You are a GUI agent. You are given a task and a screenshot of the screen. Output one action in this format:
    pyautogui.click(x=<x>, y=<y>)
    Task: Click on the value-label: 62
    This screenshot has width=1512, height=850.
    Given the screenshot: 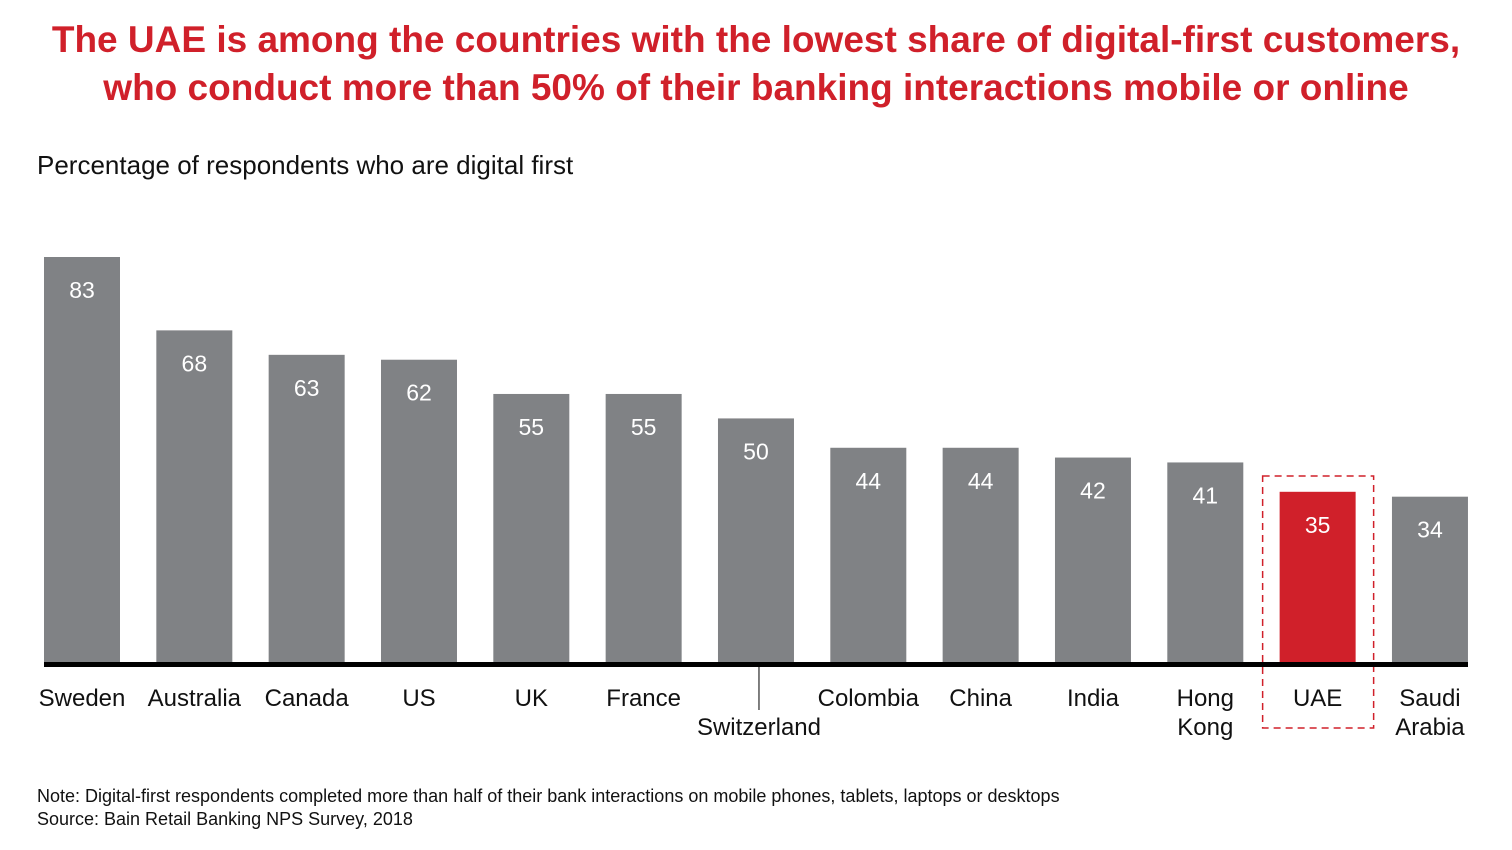 What is the action you would take?
    pyautogui.click(x=419, y=393)
    